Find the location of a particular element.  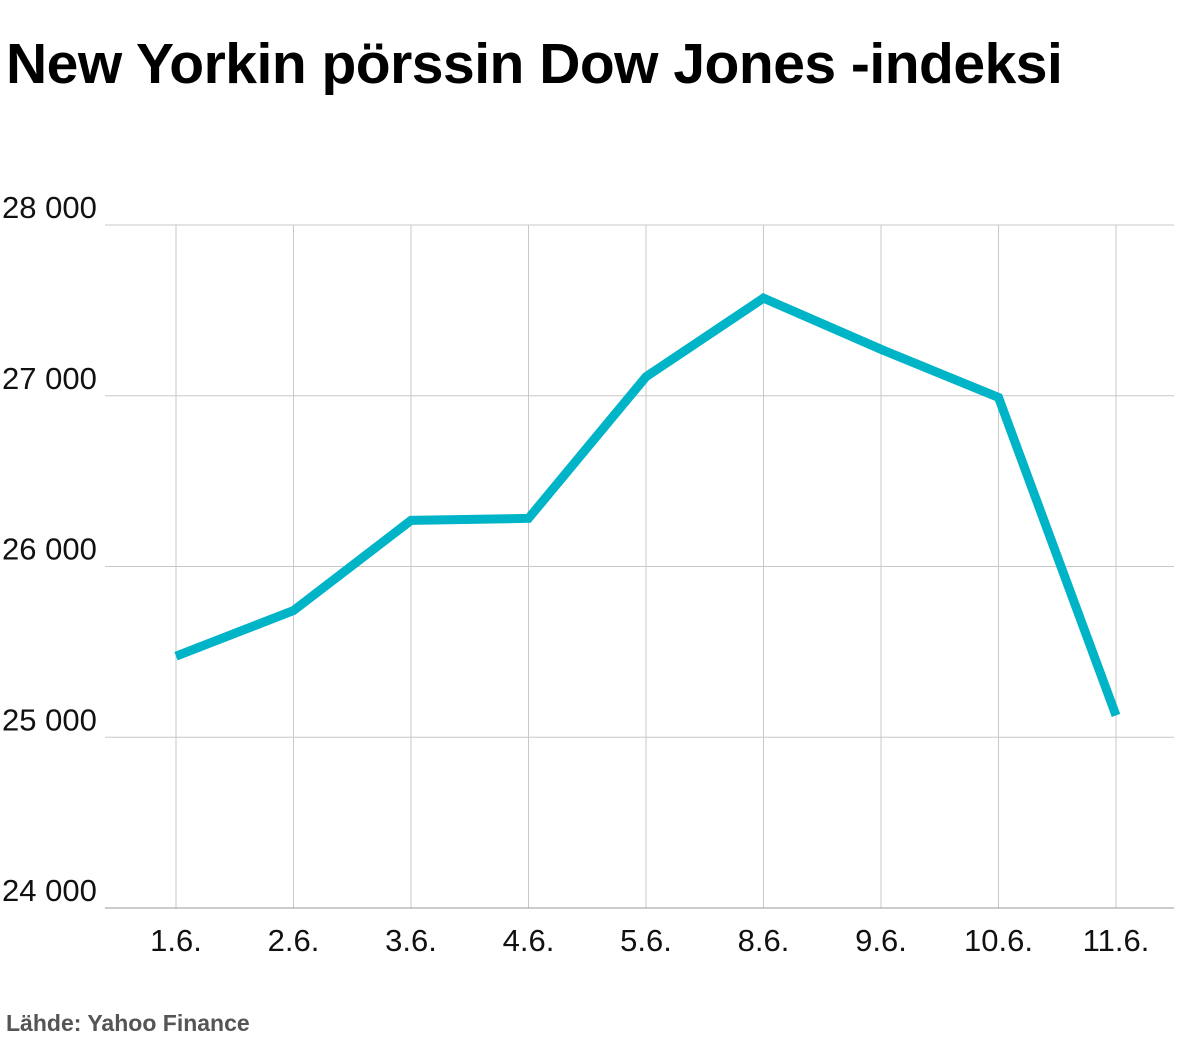

chart-title: New Yorkin pörssin Dow Jones -indeksi is located at coordinates (534, 64).